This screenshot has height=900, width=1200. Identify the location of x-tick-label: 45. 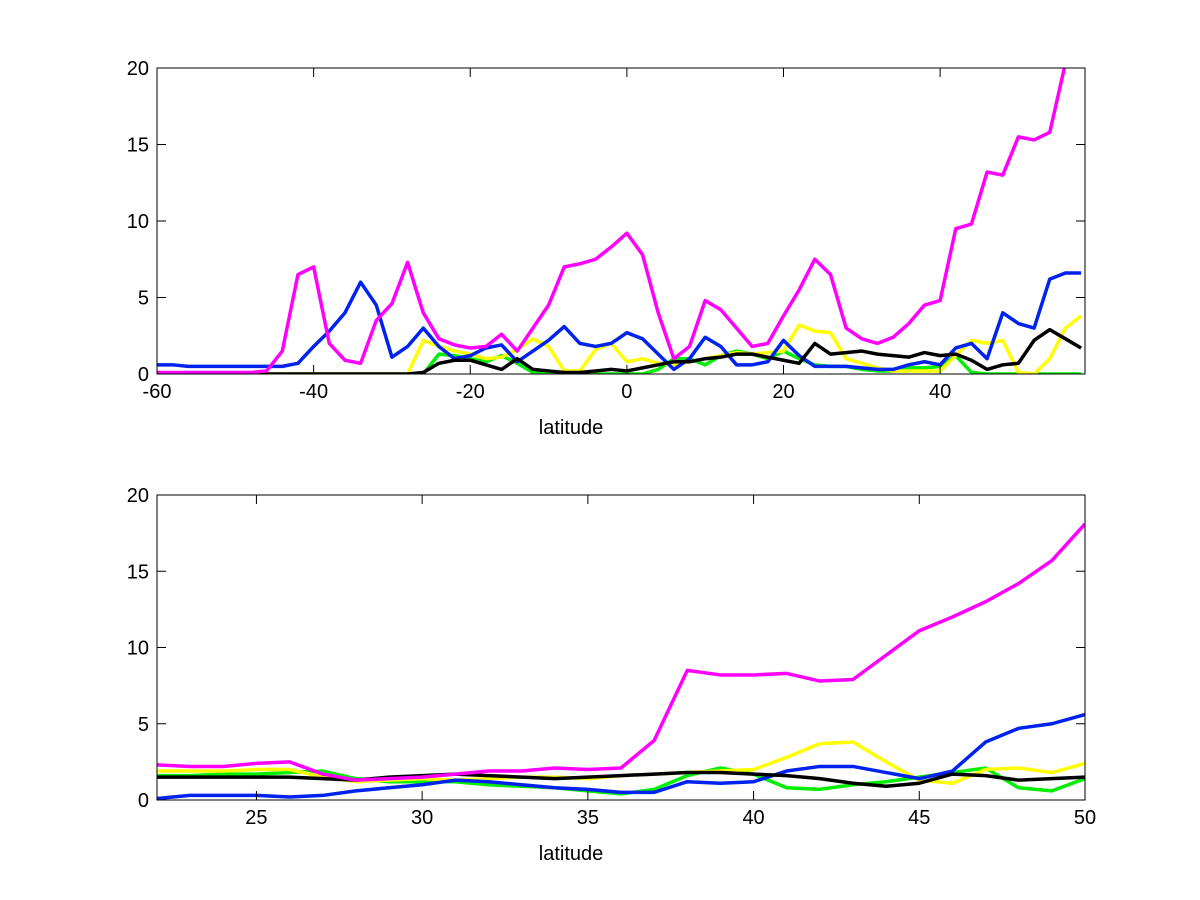
(919, 818).